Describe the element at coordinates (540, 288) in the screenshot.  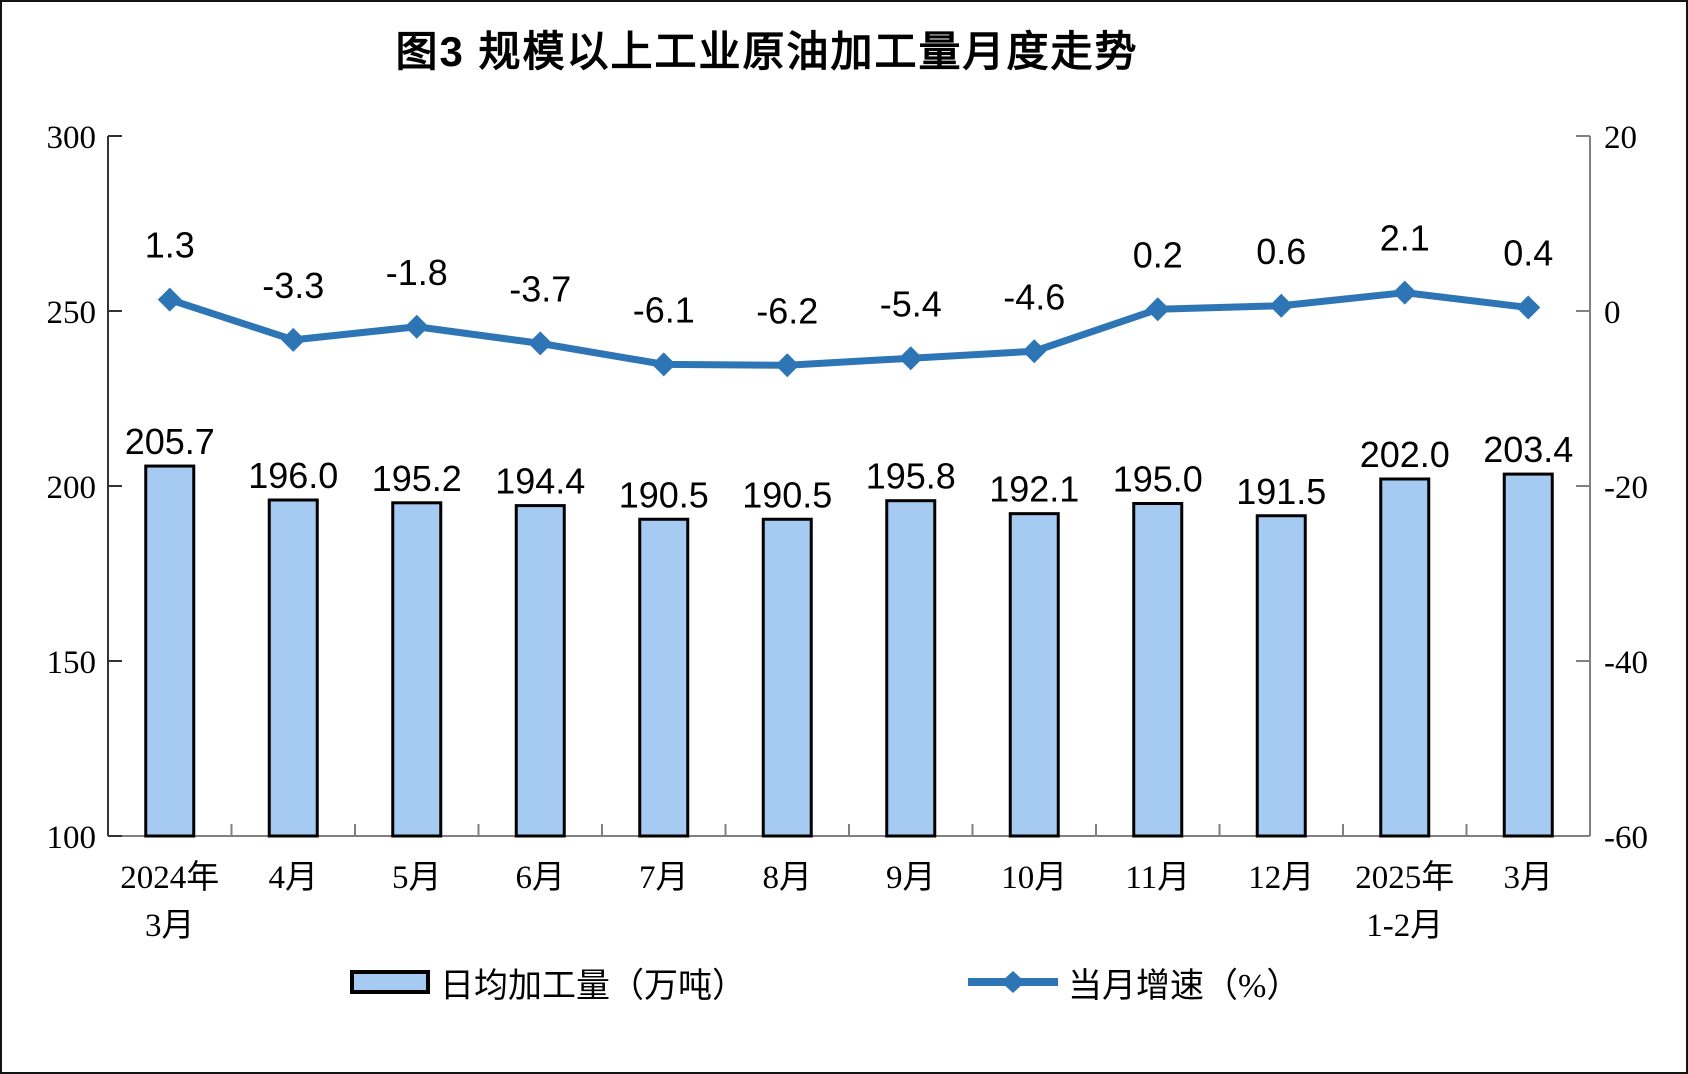
I see `line-value-label: -3.7` at that location.